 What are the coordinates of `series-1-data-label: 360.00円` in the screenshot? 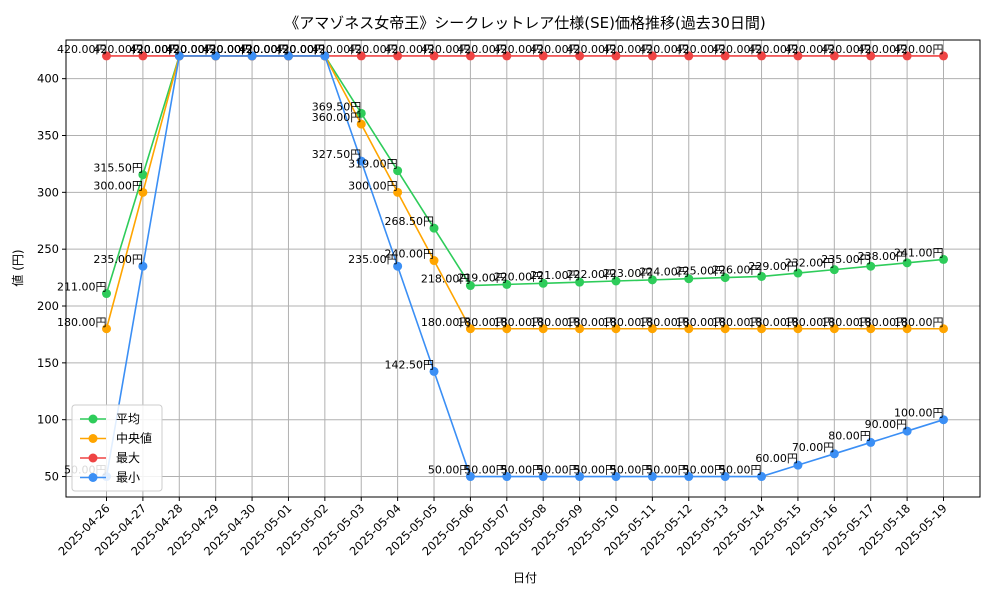 It's located at (337, 117).